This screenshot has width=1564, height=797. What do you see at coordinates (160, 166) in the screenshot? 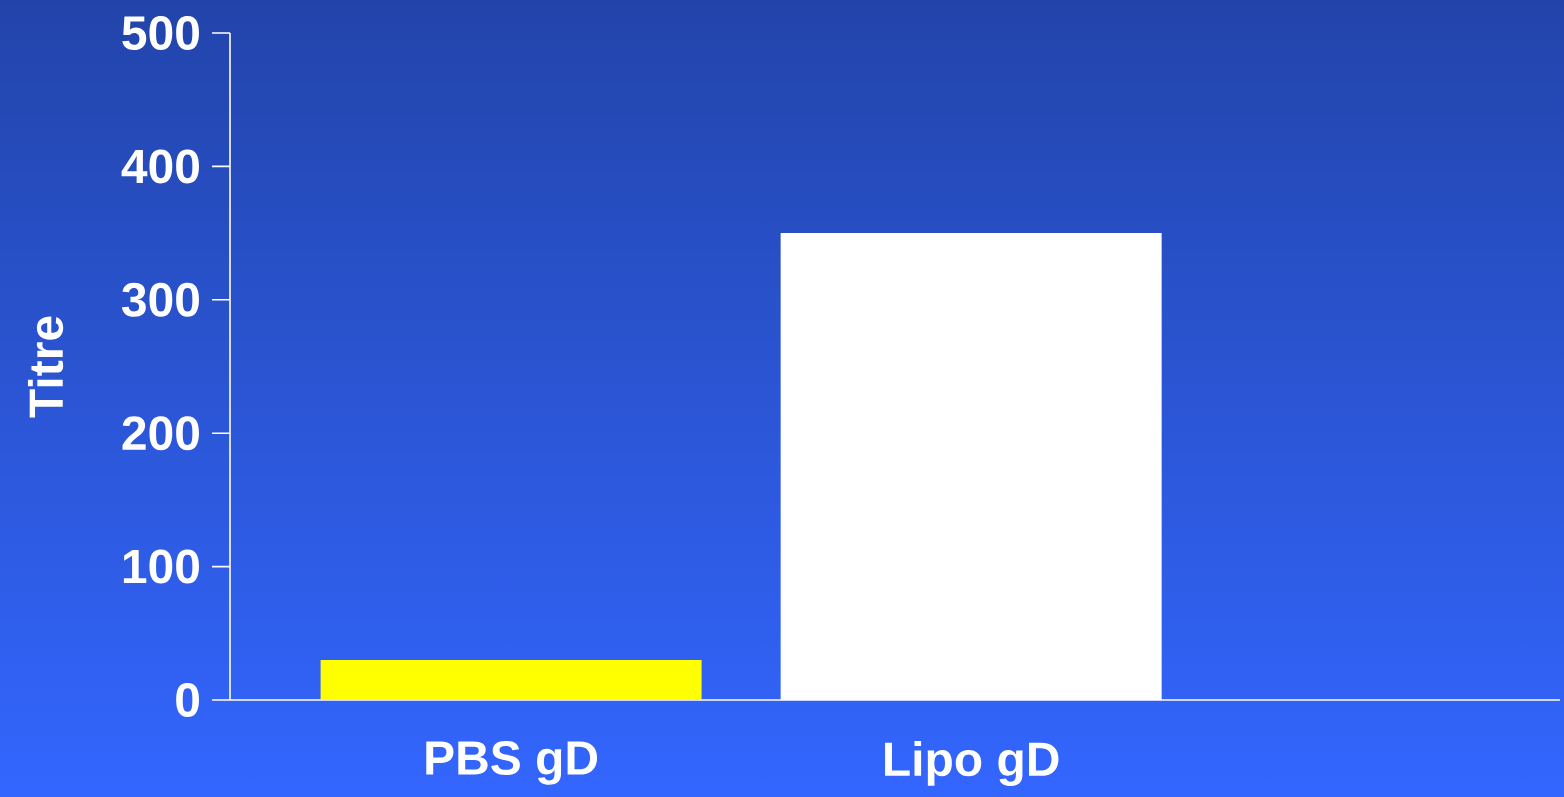
I see `y-tick-label: 400` at bounding box center [160, 166].